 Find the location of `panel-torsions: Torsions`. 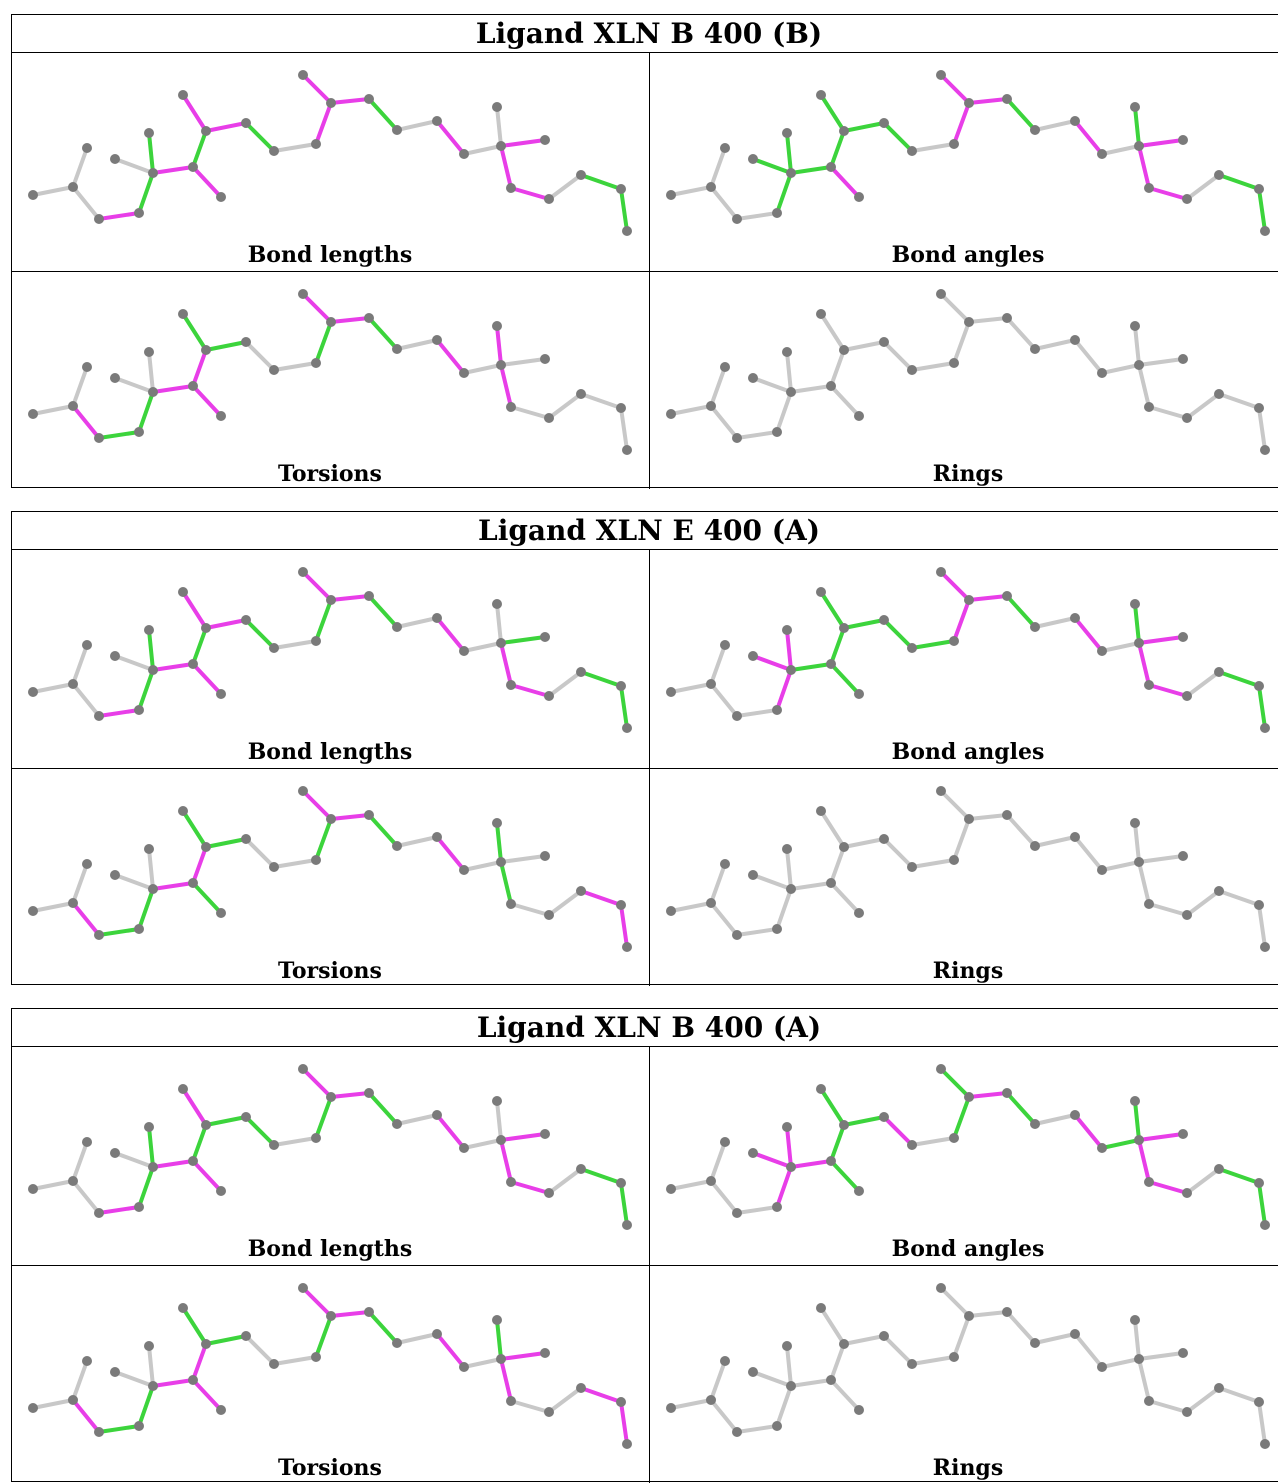

panel-torsions: Torsions is located at coordinates (330, 877).